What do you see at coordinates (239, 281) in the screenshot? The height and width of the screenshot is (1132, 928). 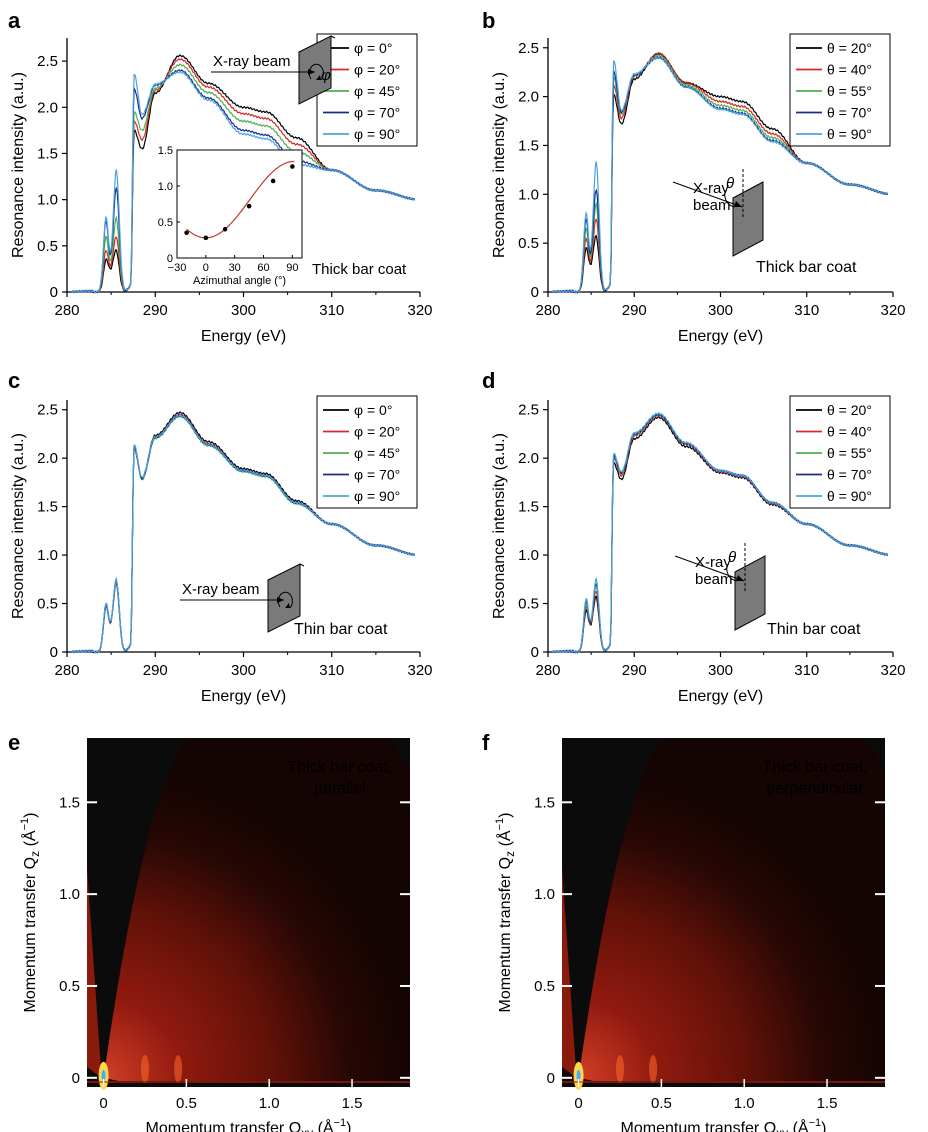 I see `inset-x-label: Azimuthal angle (°)` at bounding box center [239, 281].